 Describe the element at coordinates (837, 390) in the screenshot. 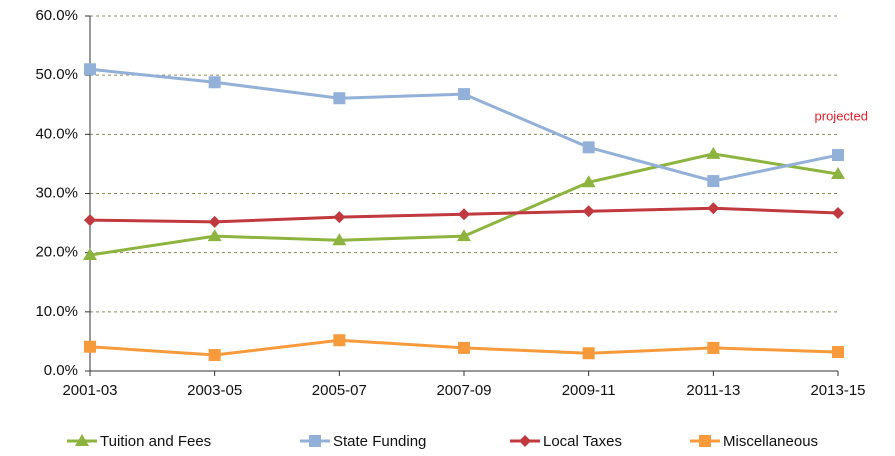

I see `x-tick-label: 2013-15` at that location.